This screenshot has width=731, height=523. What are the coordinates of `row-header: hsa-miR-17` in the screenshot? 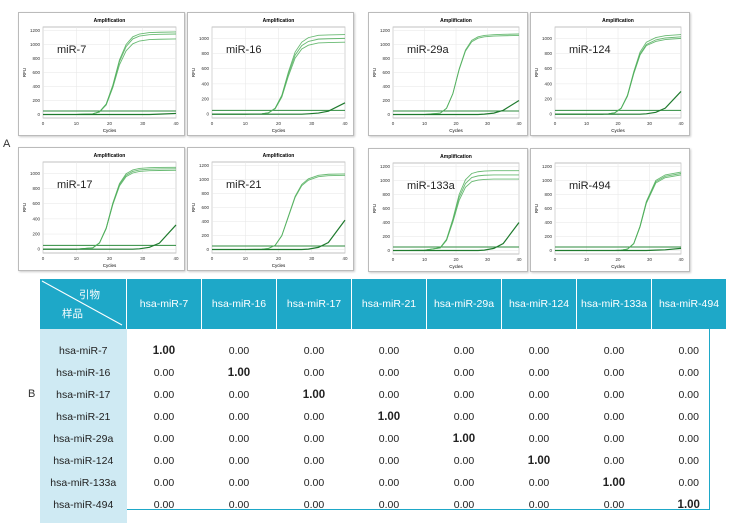 It's located at (83, 395).